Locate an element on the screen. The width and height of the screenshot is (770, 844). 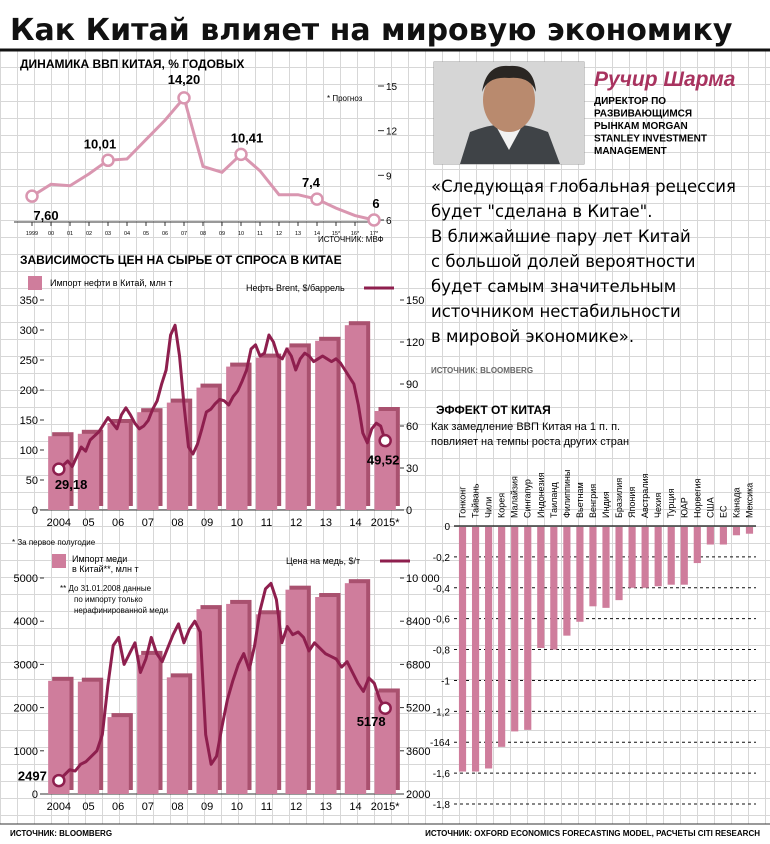
effect-y-tick-label: -1 is located at coordinates (445, 681).